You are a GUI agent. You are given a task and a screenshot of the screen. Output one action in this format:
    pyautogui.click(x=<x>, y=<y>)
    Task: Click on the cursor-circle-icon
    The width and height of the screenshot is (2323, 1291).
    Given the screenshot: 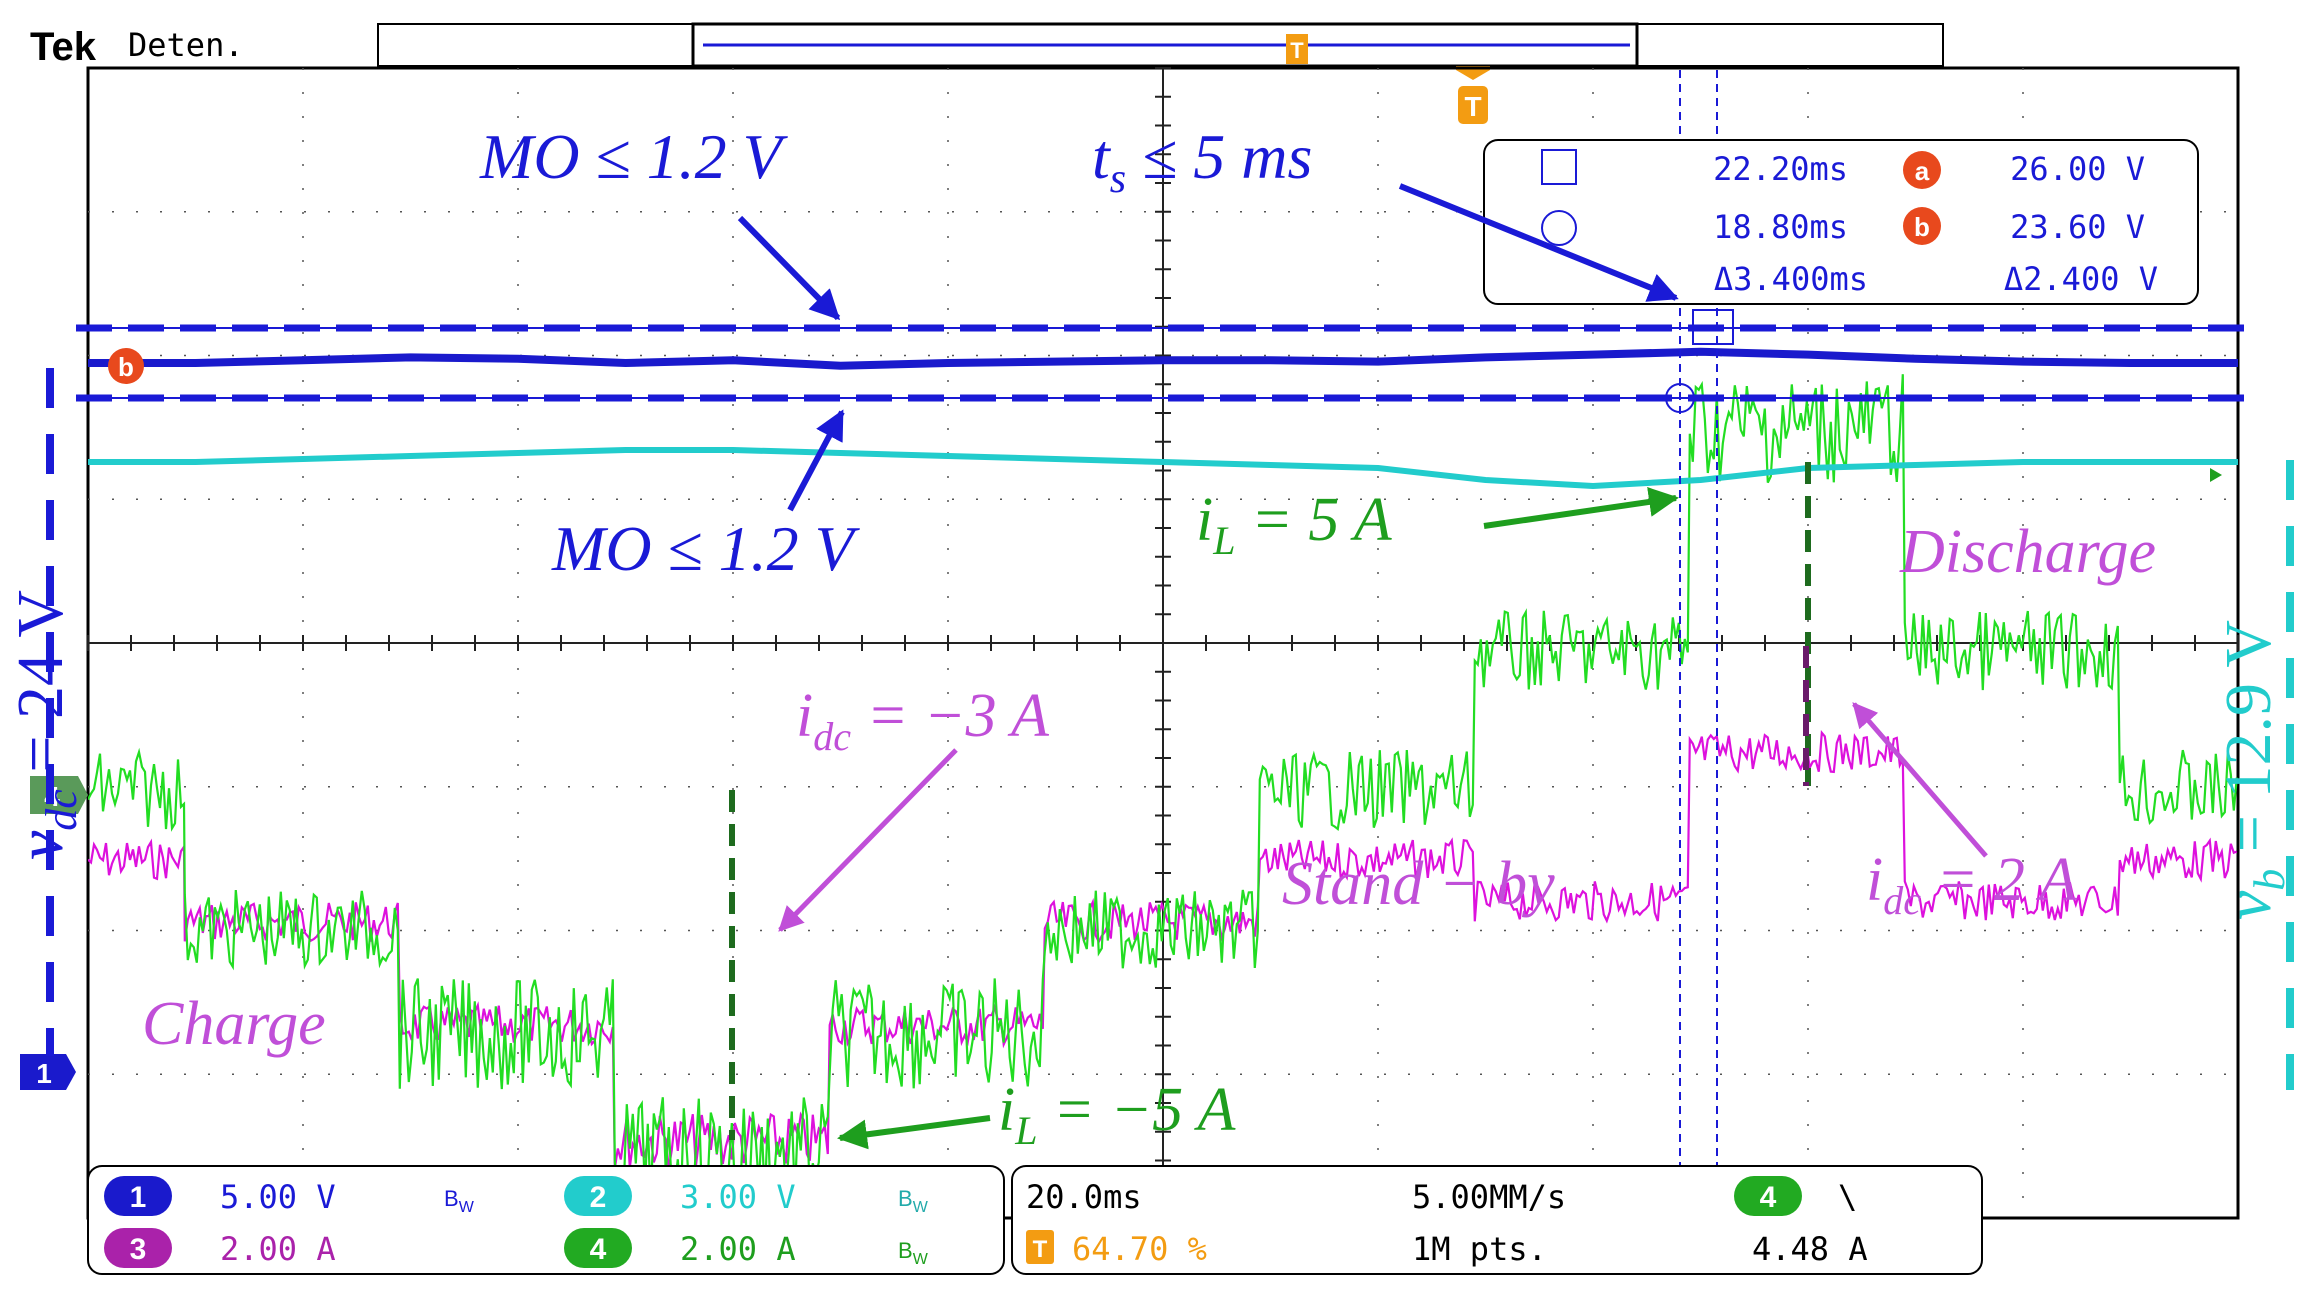 What is the action you would take?
    pyautogui.click(x=1559, y=228)
    